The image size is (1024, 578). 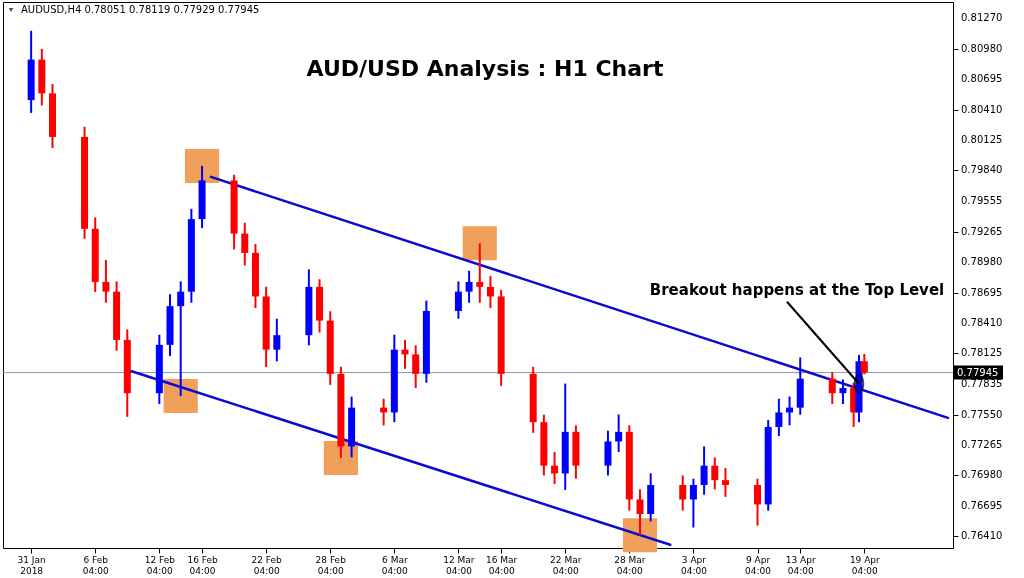 I want to click on y-tick-label: 0.80980, so click(x=982, y=48).